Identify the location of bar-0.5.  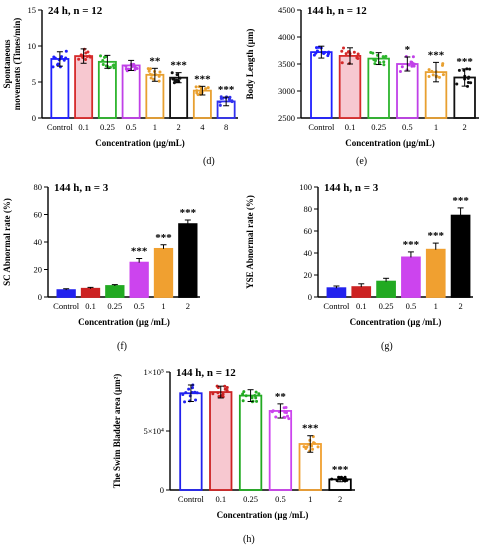
(139, 279).